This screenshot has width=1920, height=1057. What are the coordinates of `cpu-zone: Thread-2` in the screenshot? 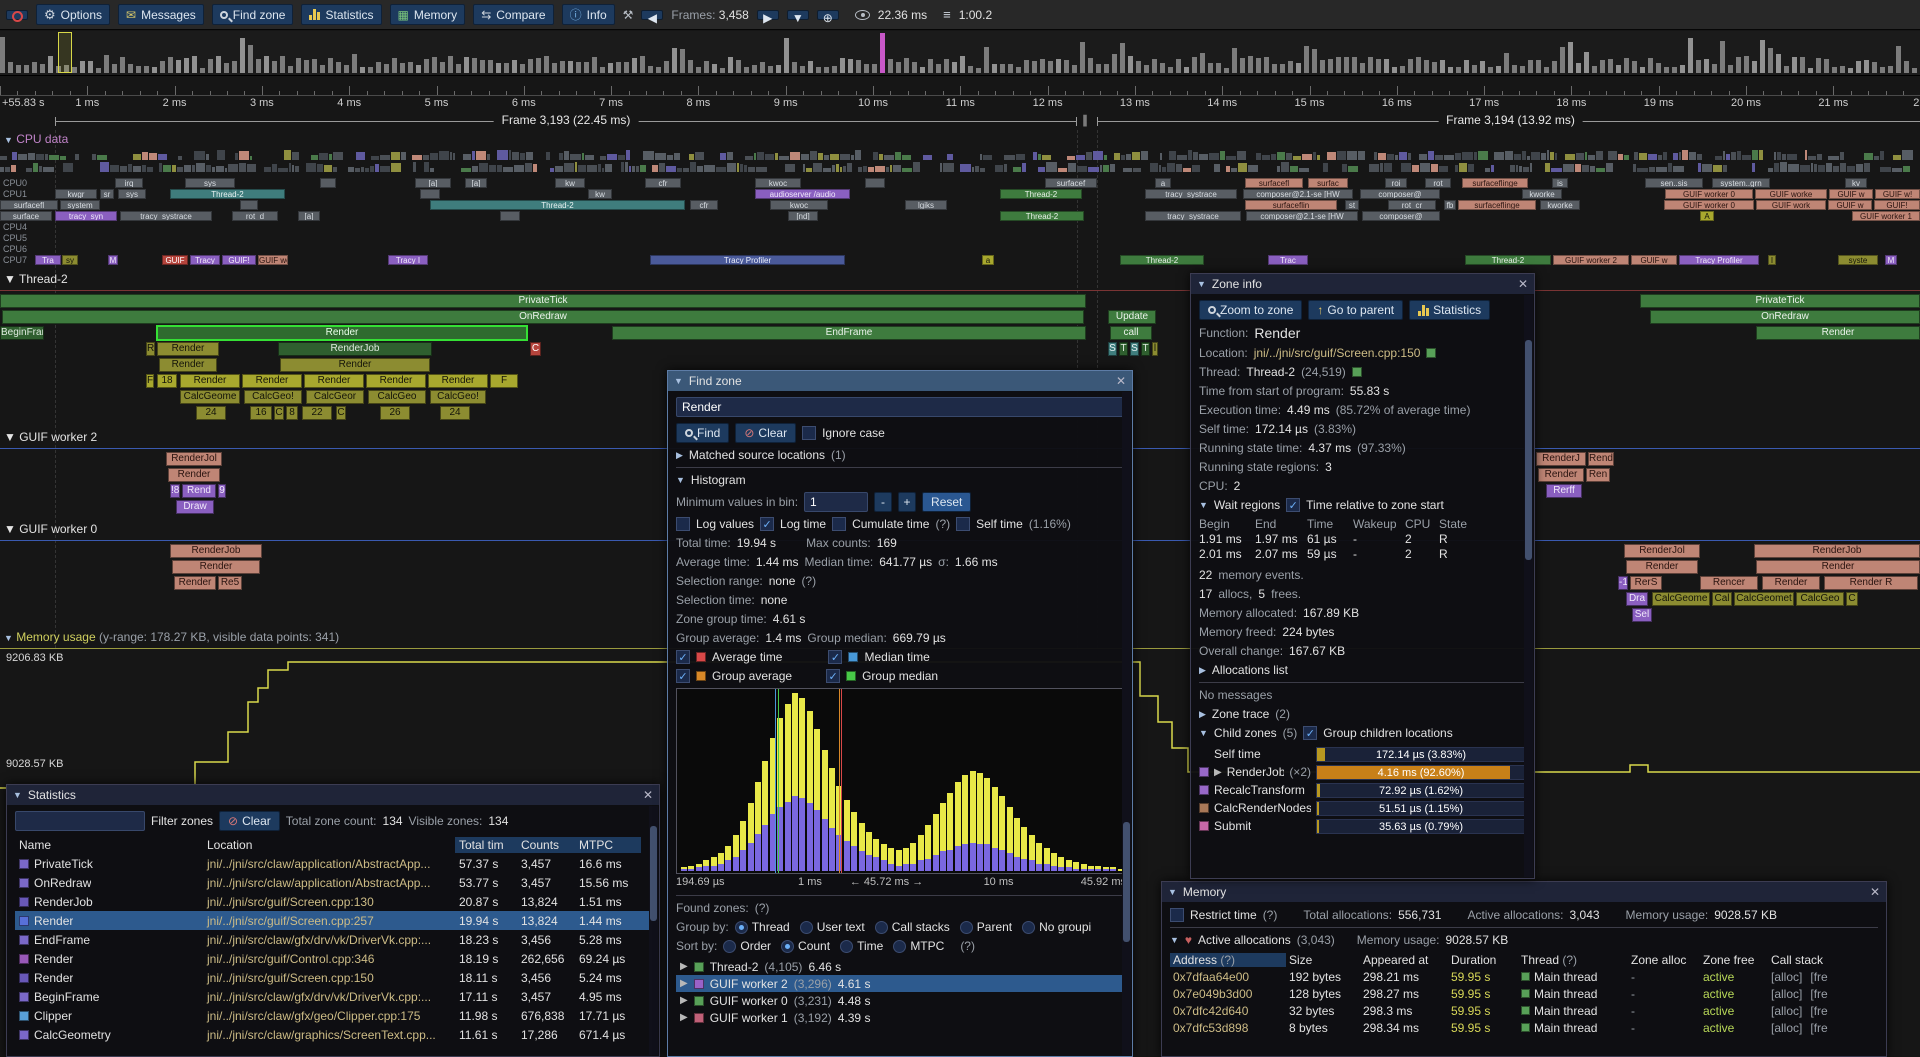 It's located at (1508, 260).